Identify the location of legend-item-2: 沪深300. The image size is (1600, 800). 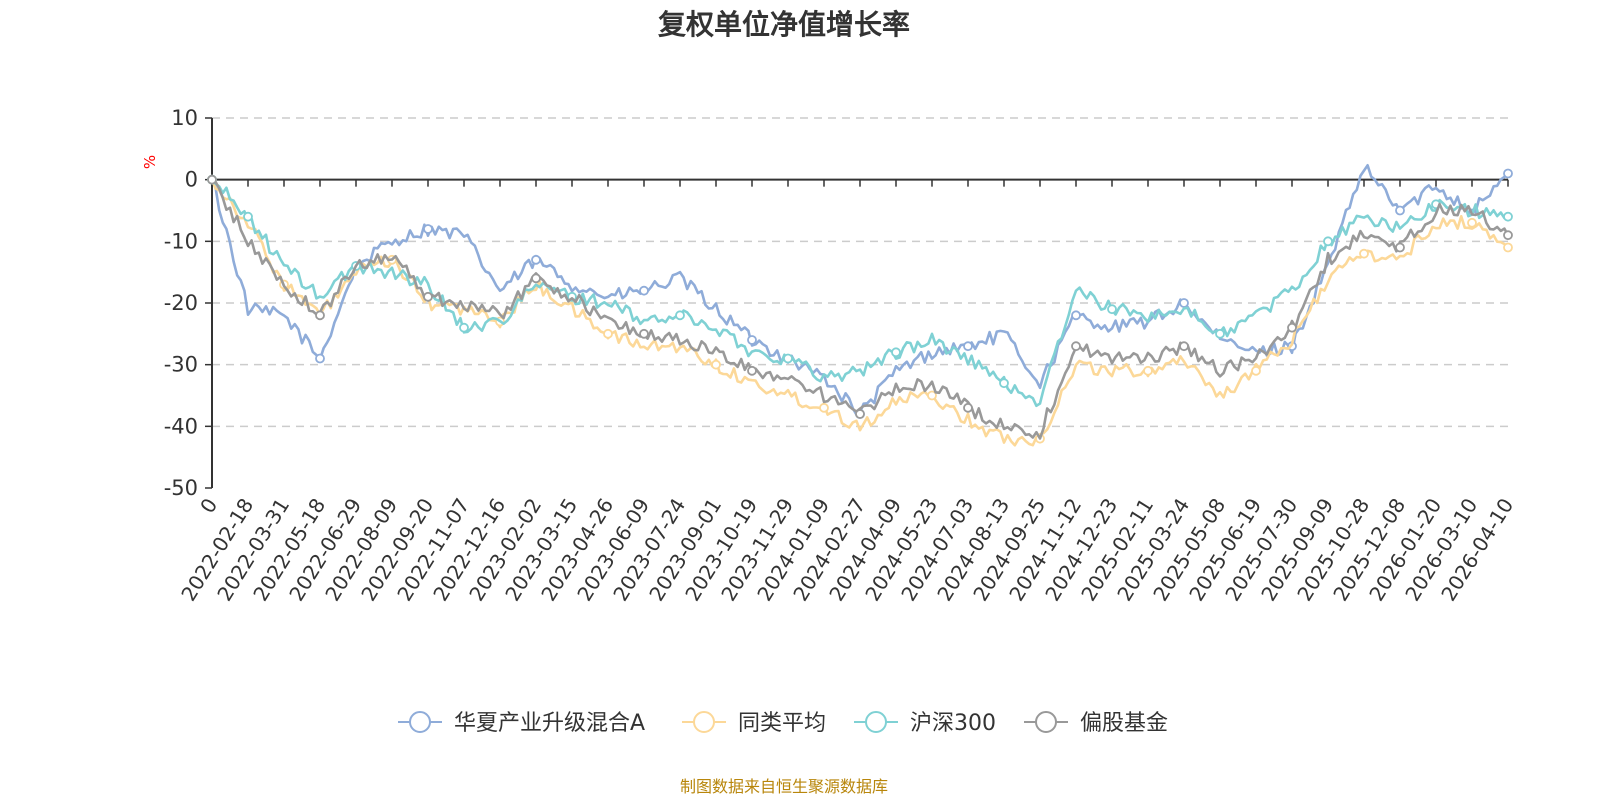
(925, 723).